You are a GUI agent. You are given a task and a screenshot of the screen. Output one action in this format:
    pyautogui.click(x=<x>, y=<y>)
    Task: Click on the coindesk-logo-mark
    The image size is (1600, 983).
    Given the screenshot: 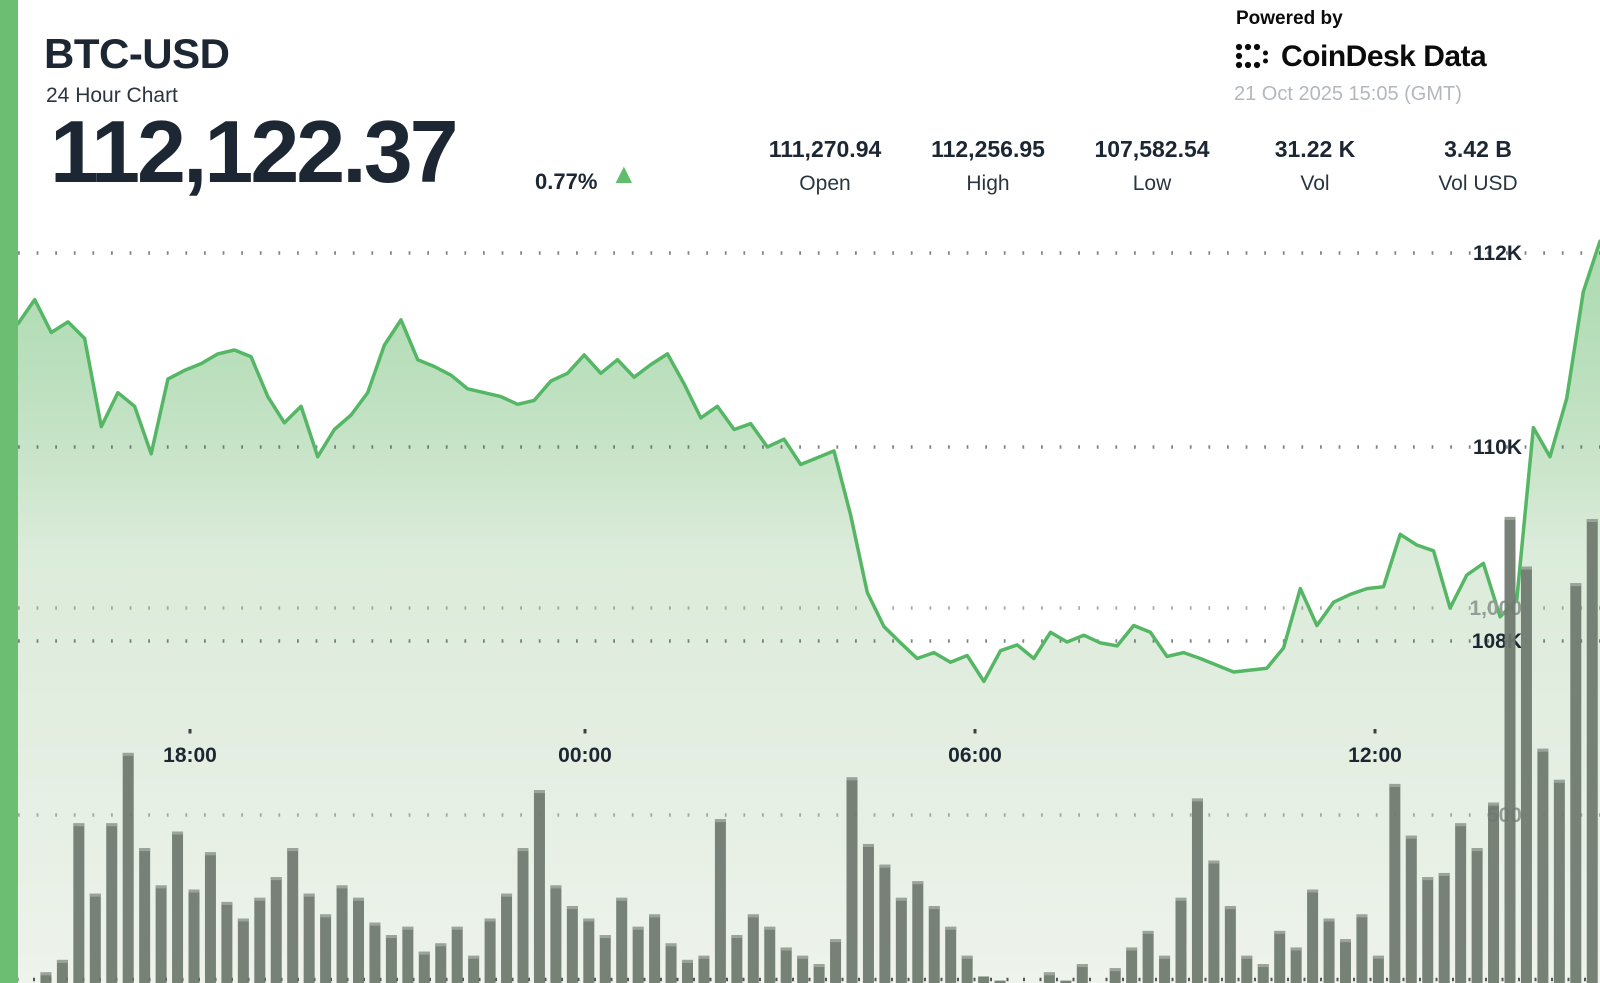 What is the action you would take?
    pyautogui.click(x=1251, y=56)
    